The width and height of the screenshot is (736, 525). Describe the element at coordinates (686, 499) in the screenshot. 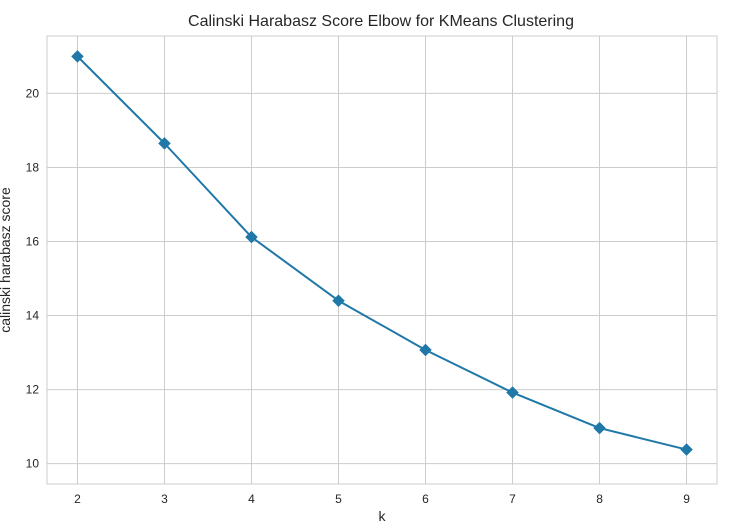

I see `x-tick-label: 9` at that location.